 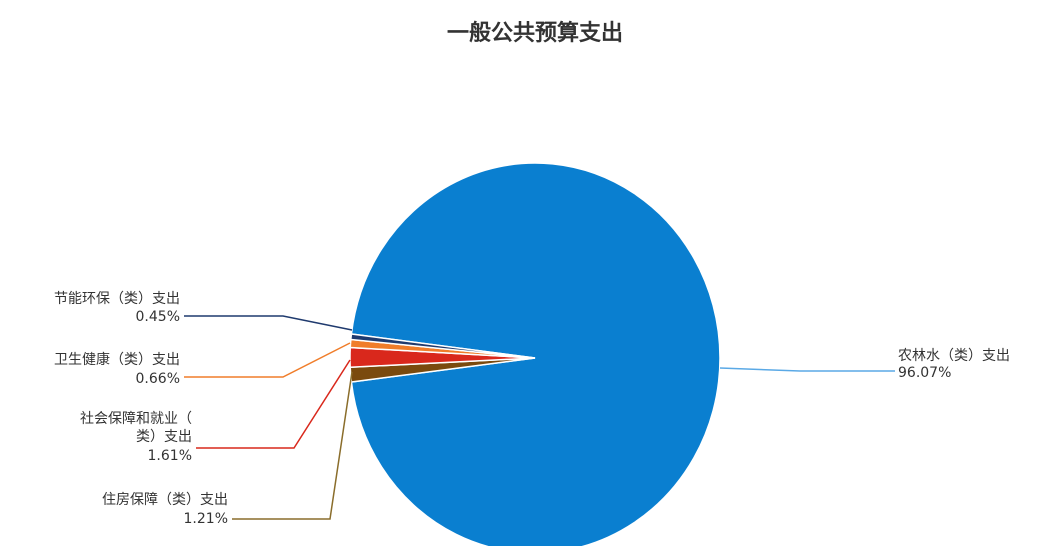 I want to click on slice-value-jienenghuanbao: 0.45%, so click(x=158, y=317).